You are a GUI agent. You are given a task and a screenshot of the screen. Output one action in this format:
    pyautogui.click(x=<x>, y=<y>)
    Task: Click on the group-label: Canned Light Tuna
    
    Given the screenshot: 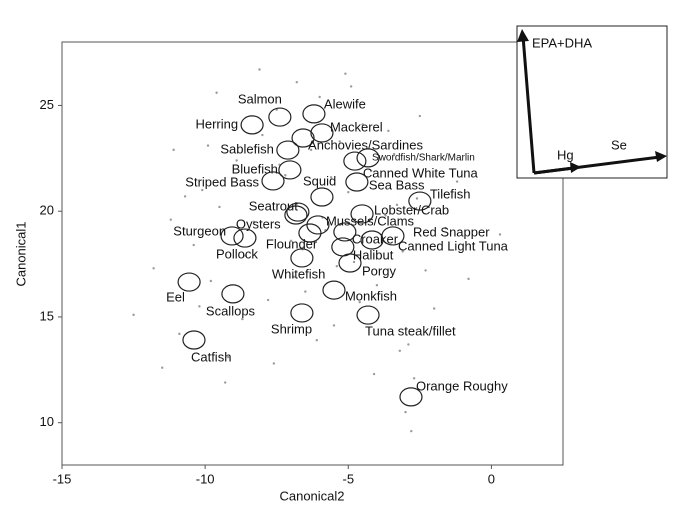 What is the action you would take?
    pyautogui.click(x=453, y=245)
    